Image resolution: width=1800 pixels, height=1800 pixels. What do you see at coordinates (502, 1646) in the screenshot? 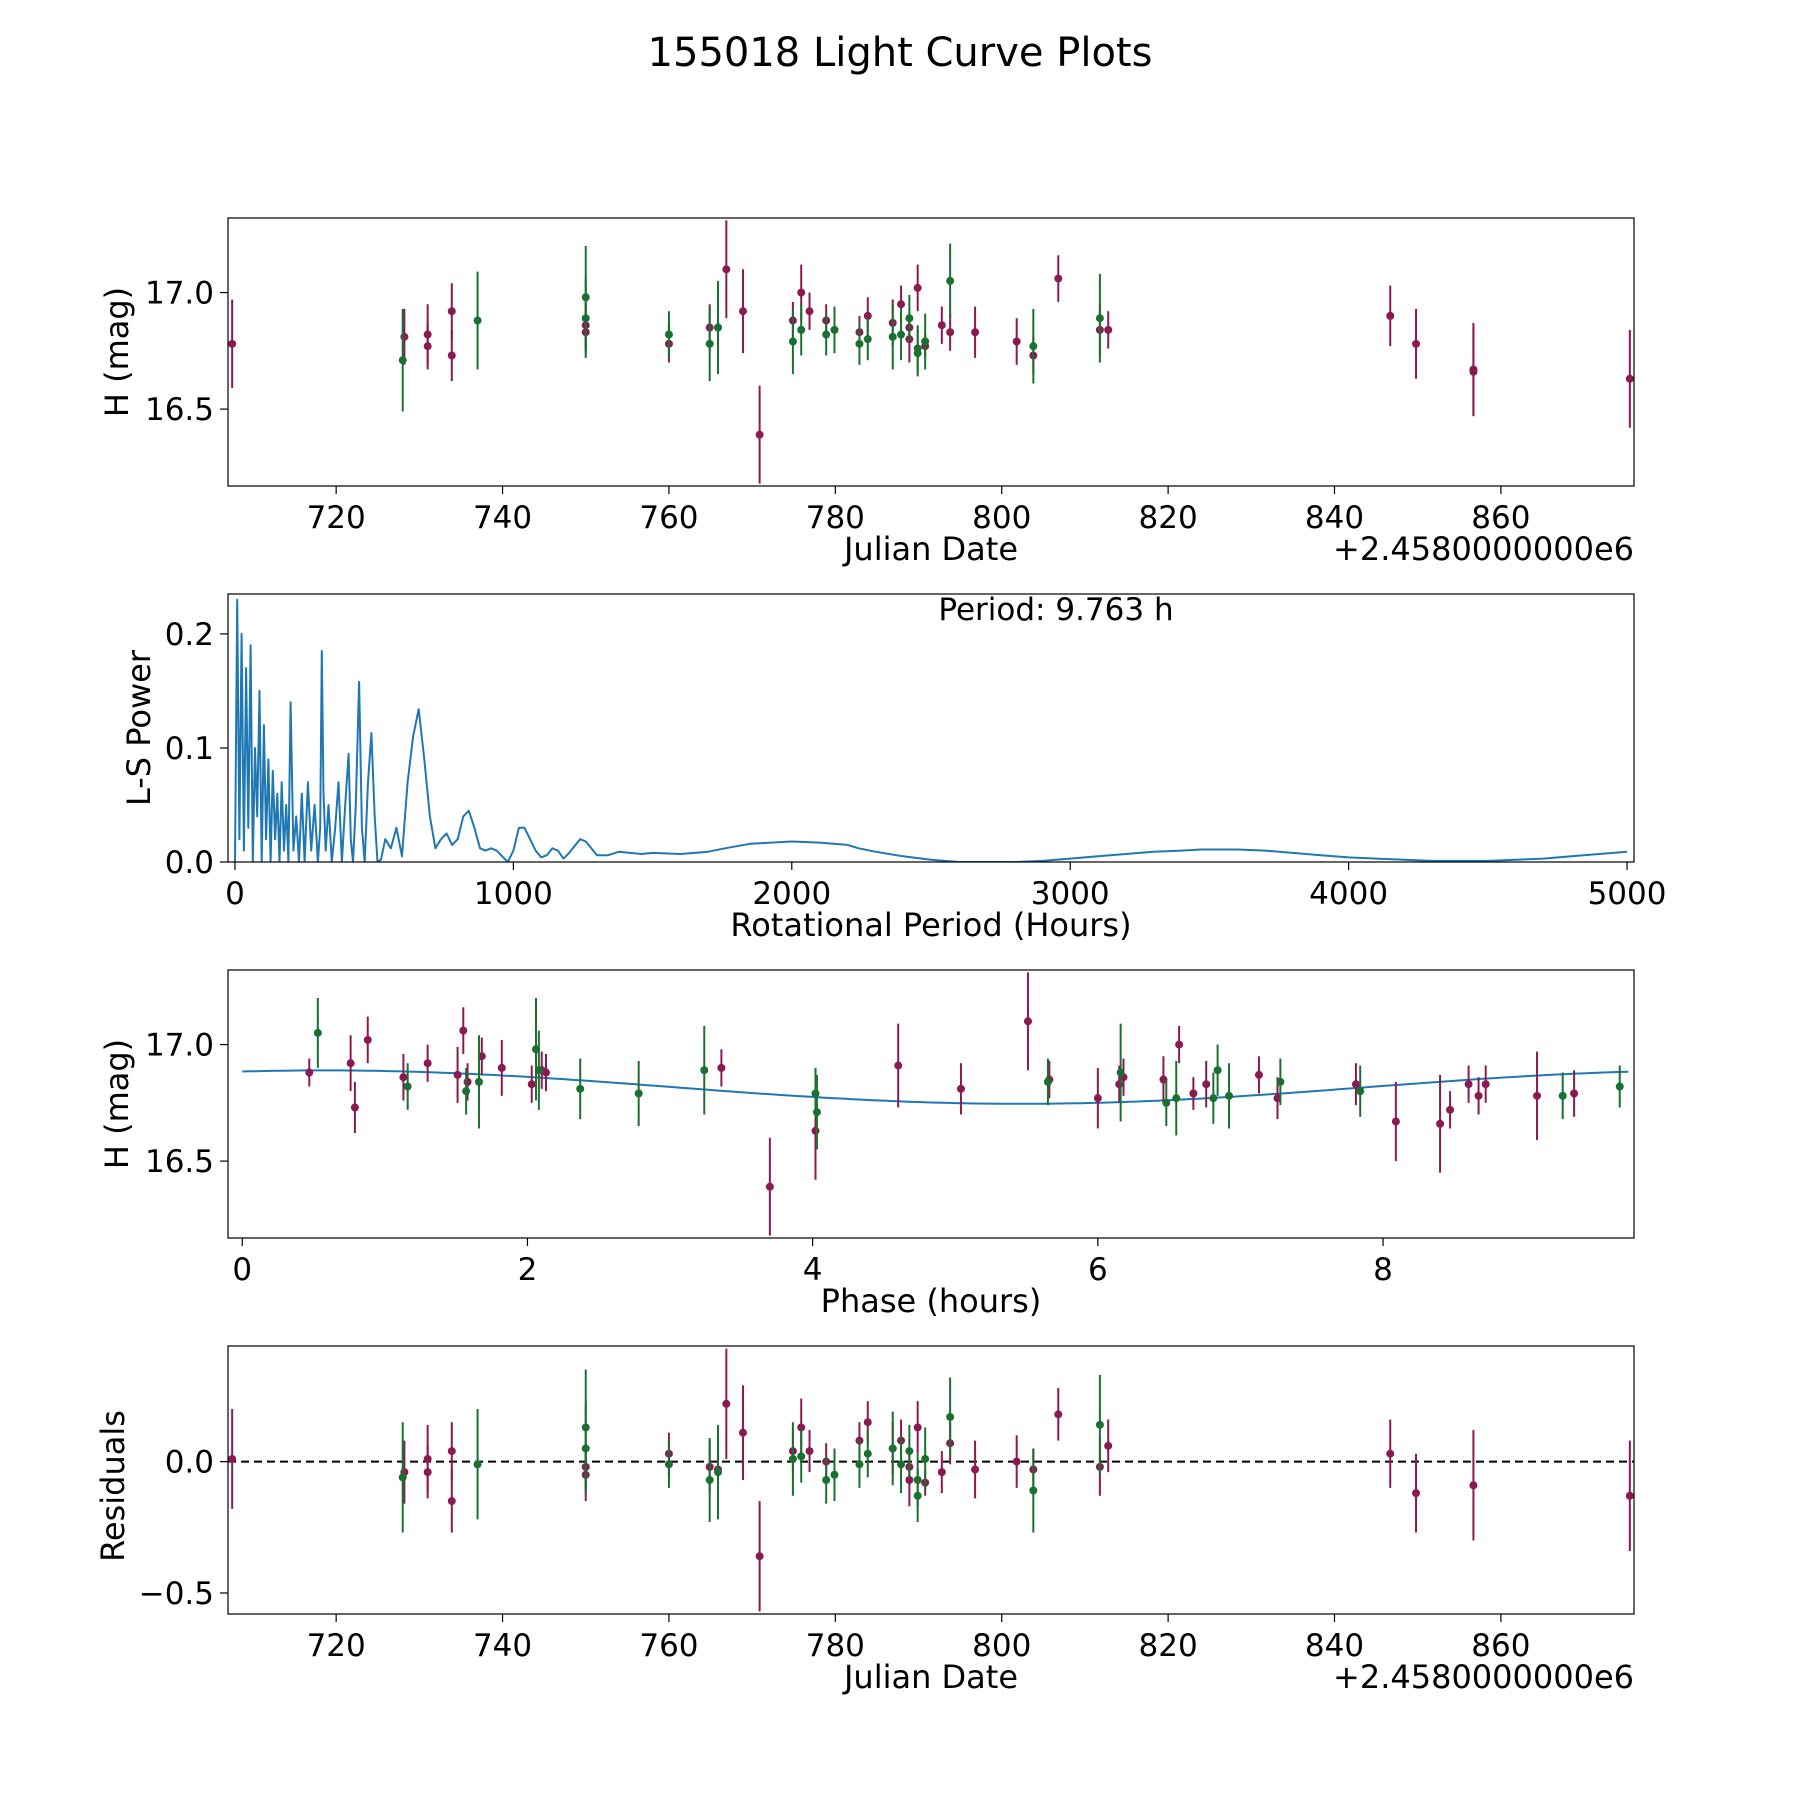
I see `x-tick-label: 740` at bounding box center [502, 1646].